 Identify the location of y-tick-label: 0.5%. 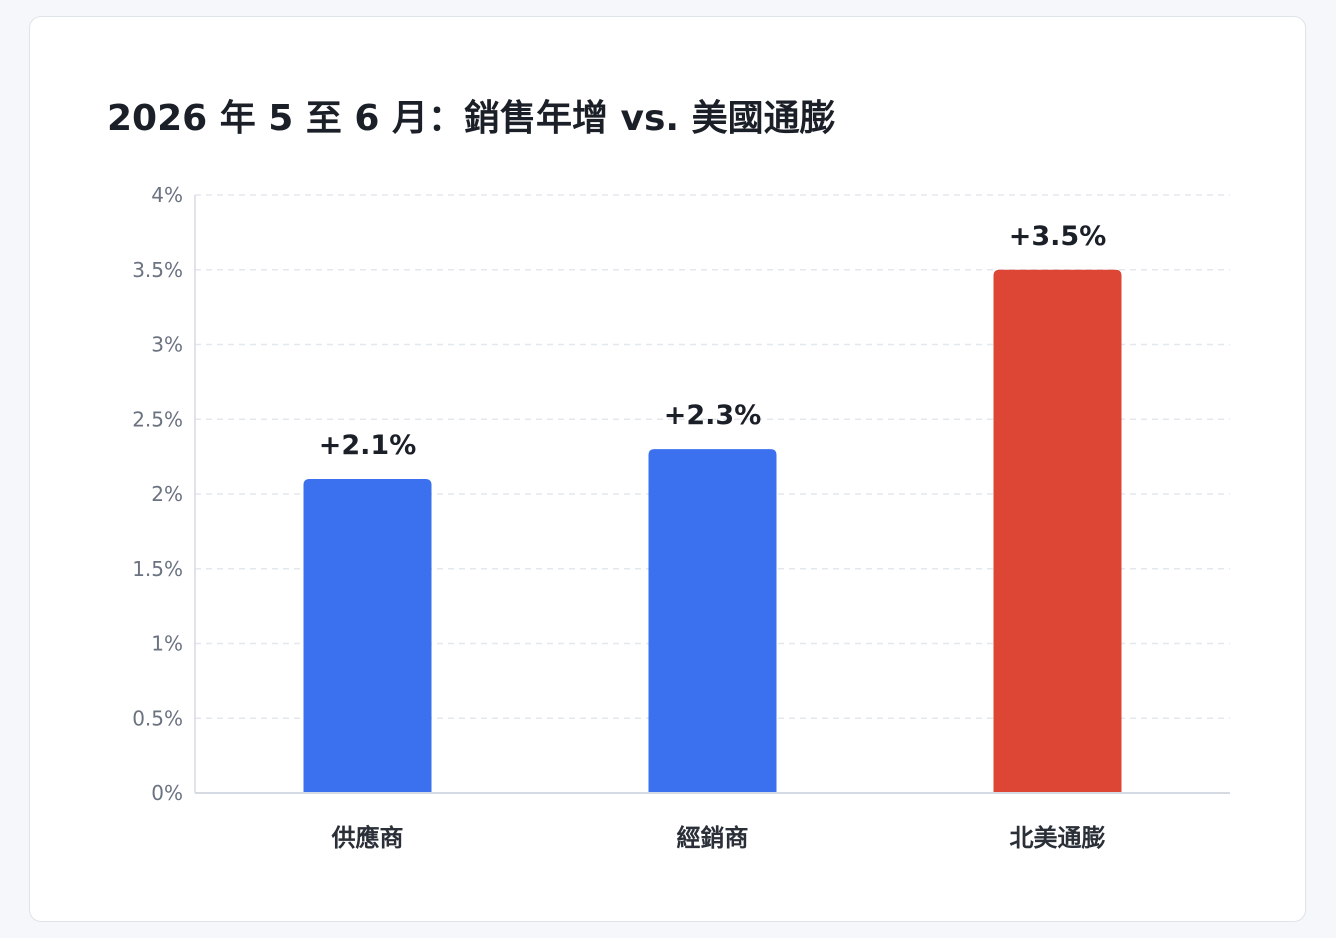
(157, 718).